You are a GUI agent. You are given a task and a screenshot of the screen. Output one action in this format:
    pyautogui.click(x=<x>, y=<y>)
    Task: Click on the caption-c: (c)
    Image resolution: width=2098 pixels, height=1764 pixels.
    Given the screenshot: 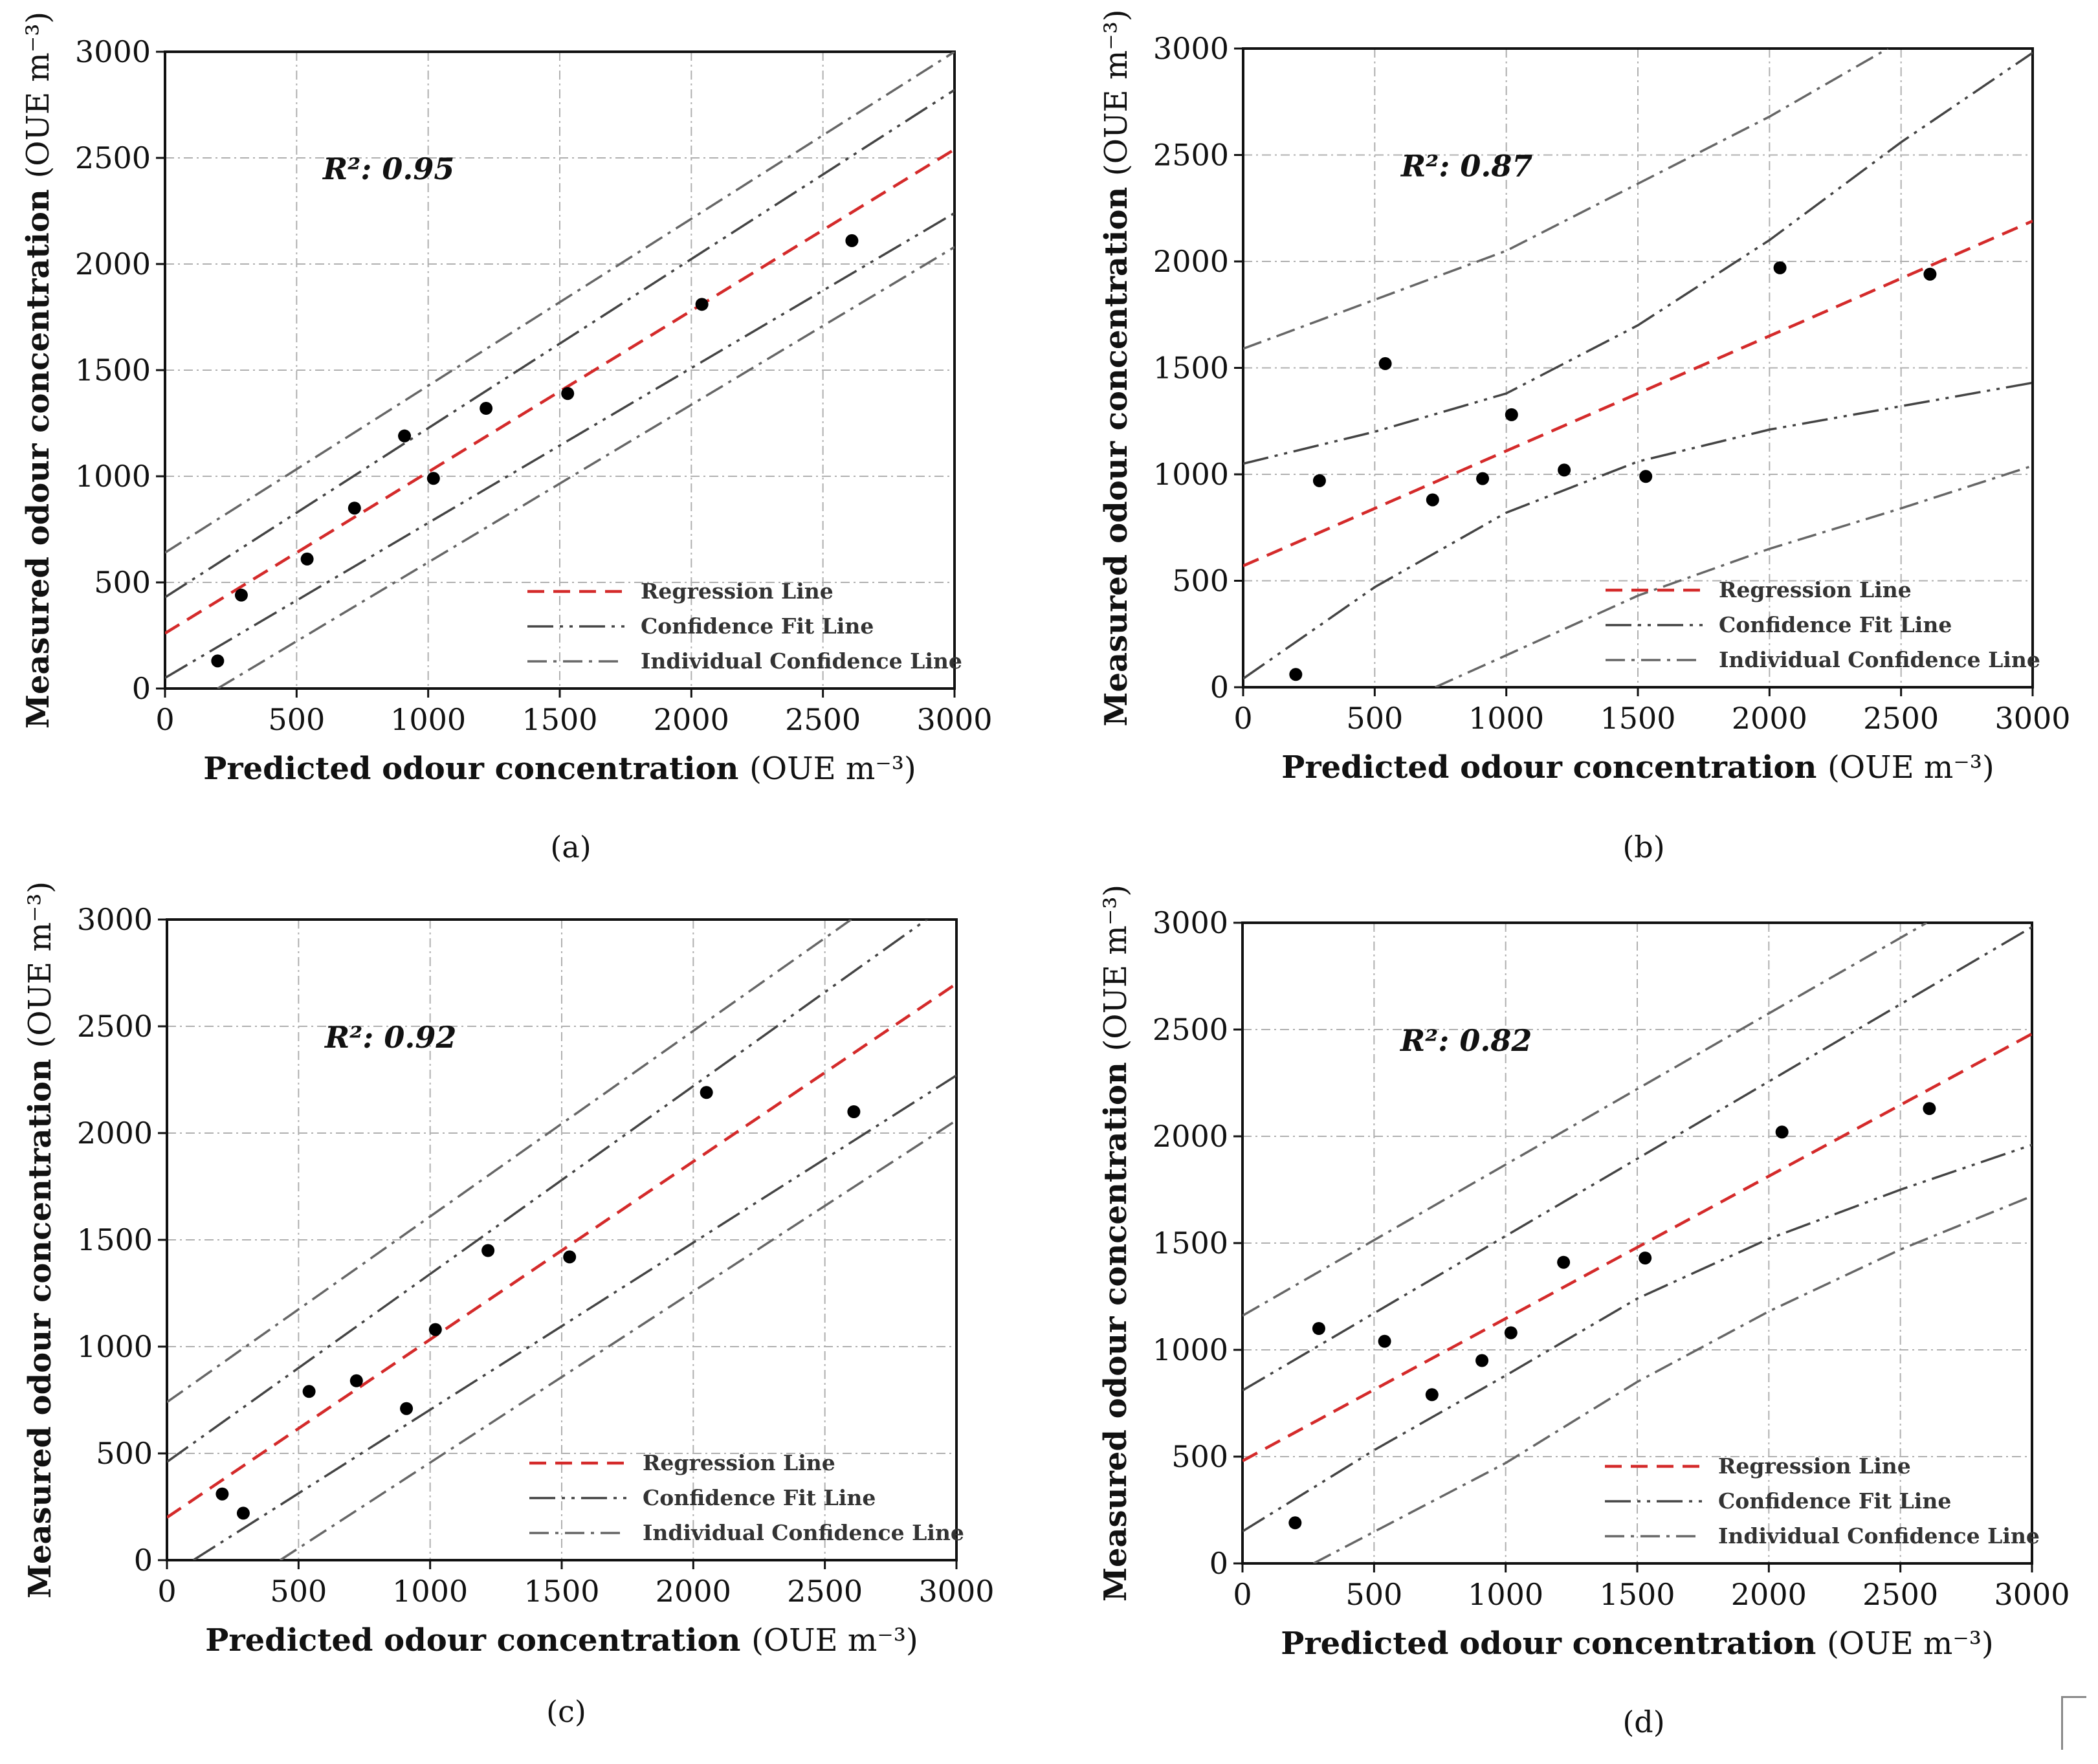 What is the action you would take?
    pyautogui.click(x=566, y=1711)
    